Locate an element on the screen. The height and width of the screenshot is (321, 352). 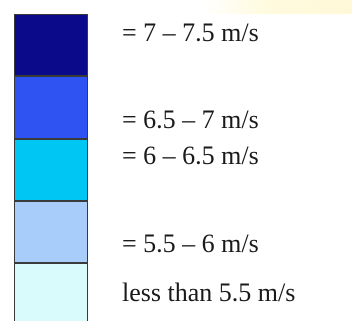
legend-label-6.5-7: = 6.5 – 7 m/s is located at coordinates (190, 119).